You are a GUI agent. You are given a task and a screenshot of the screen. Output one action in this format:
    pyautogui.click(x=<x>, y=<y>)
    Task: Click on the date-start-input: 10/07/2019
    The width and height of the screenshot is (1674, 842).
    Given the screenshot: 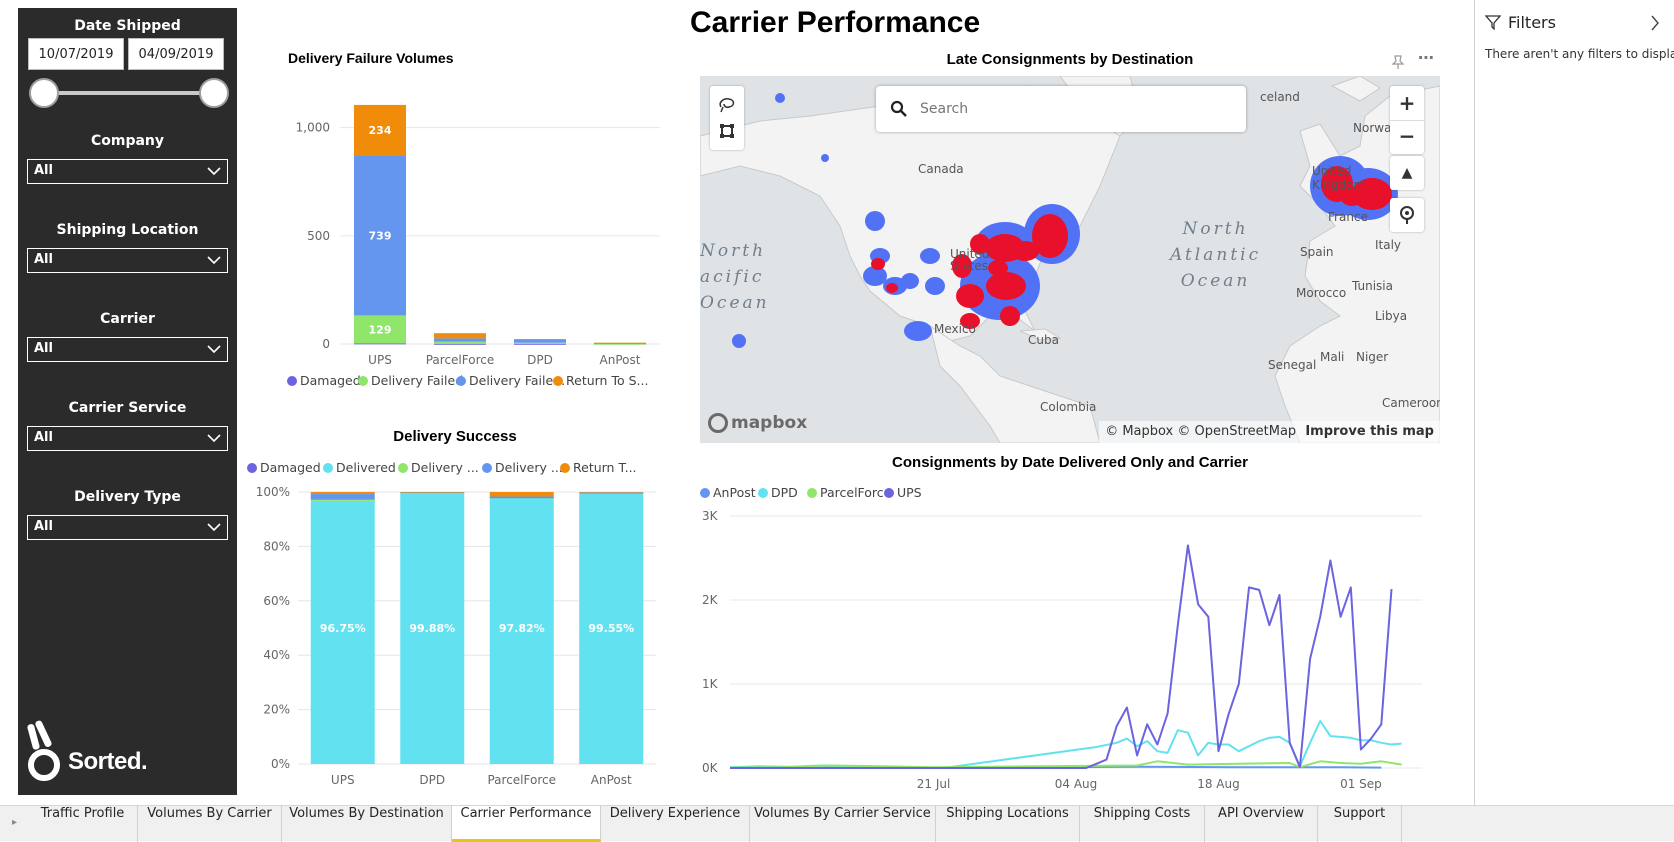 What is the action you would take?
    pyautogui.click(x=76, y=54)
    